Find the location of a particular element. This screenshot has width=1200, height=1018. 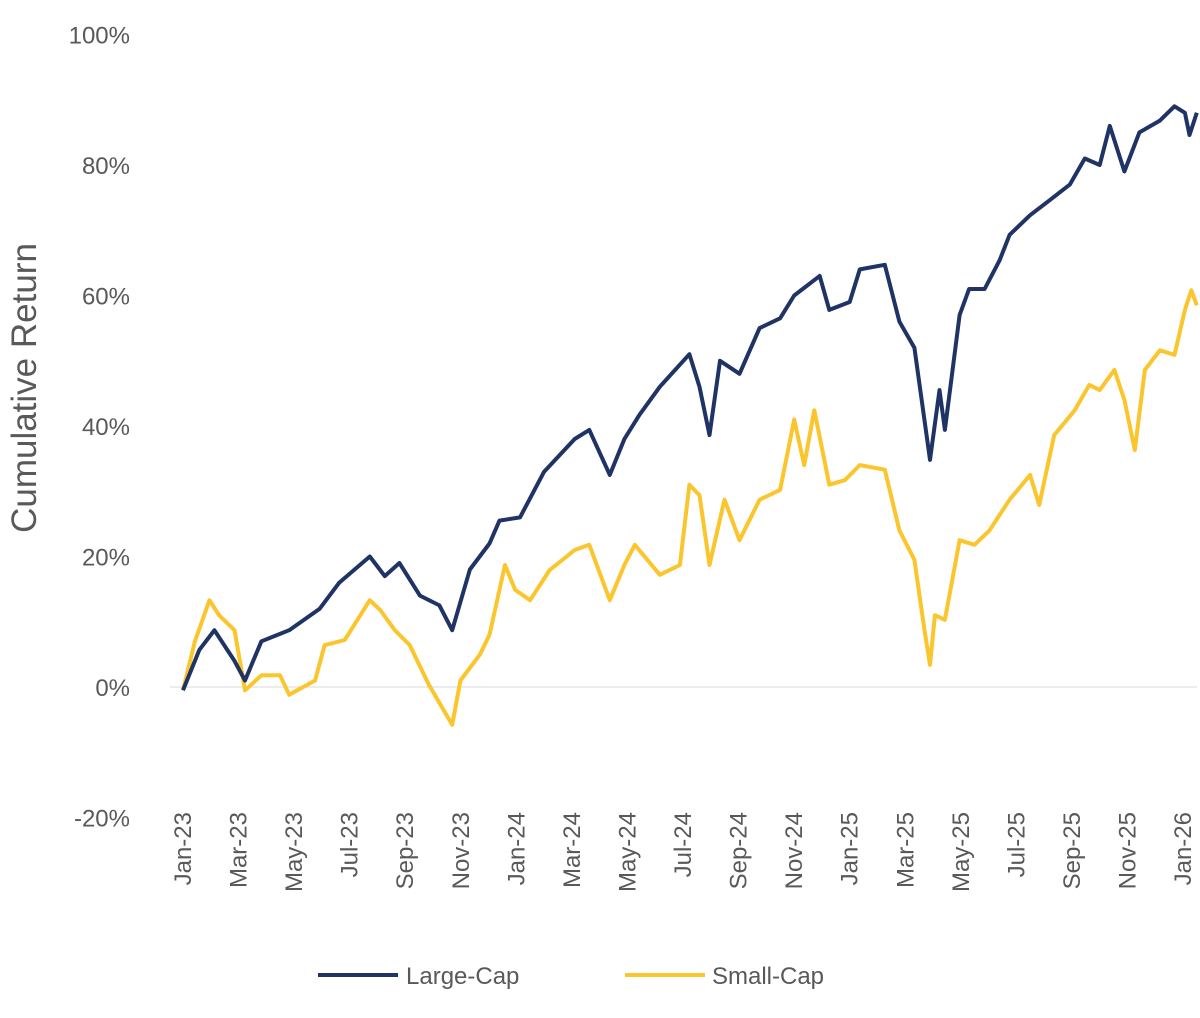

x-tick-label: Jan-25 is located at coordinates (850, 848).